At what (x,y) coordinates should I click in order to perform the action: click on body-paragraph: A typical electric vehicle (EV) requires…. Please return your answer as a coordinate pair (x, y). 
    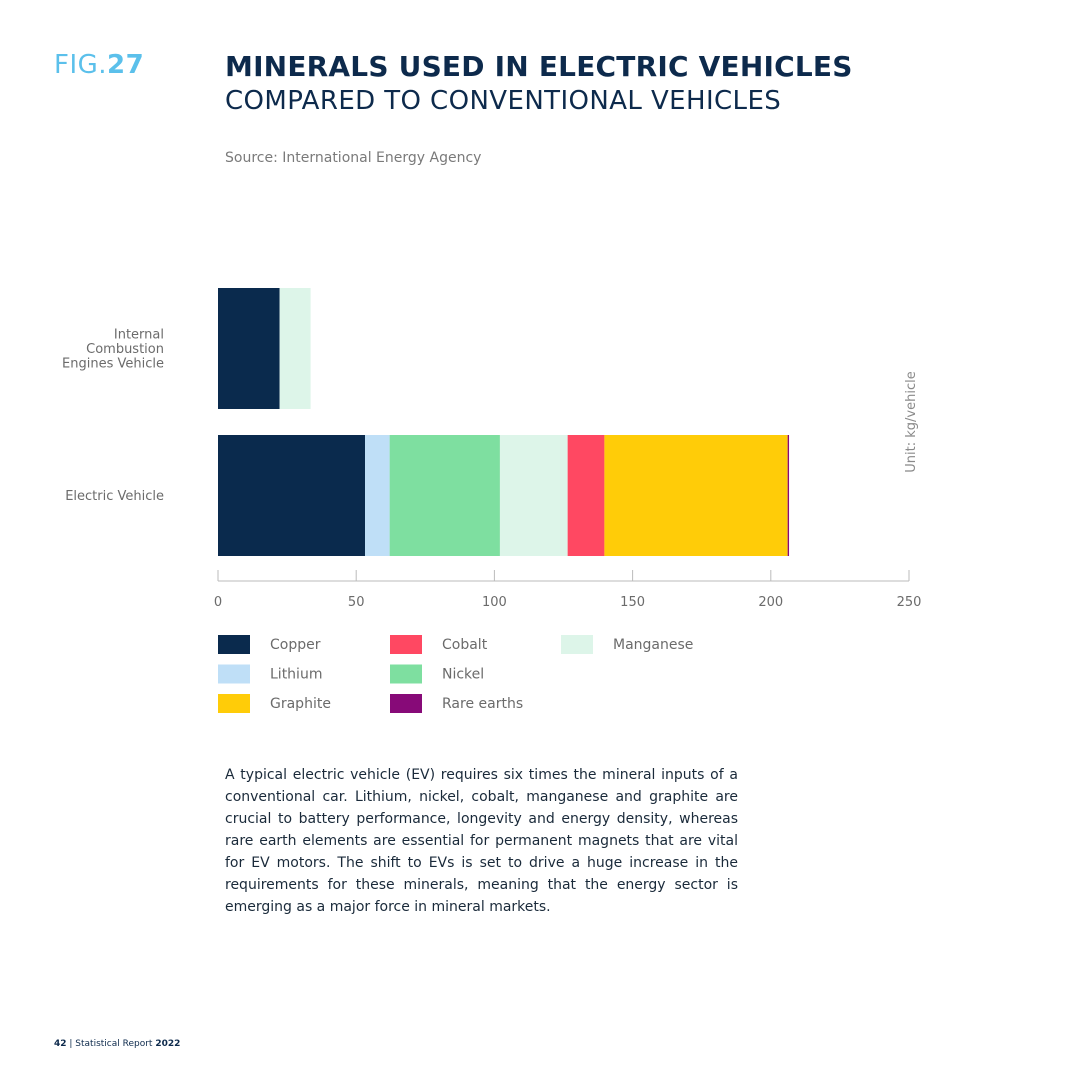
    Looking at the image, I should click on (481, 841).